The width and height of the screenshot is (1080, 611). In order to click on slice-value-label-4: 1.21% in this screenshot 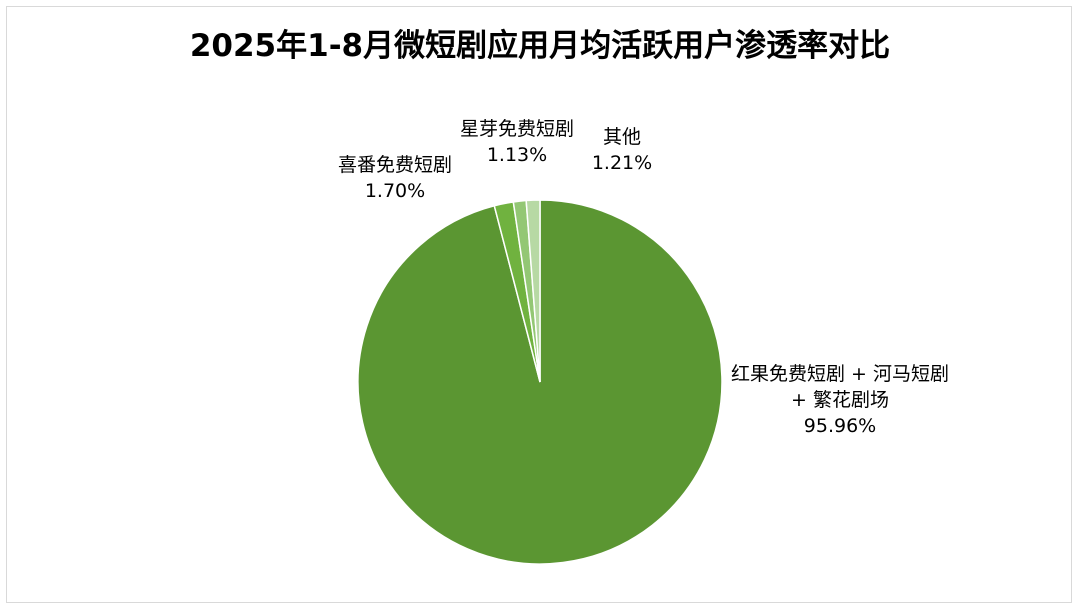, I will do `click(622, 163)`.